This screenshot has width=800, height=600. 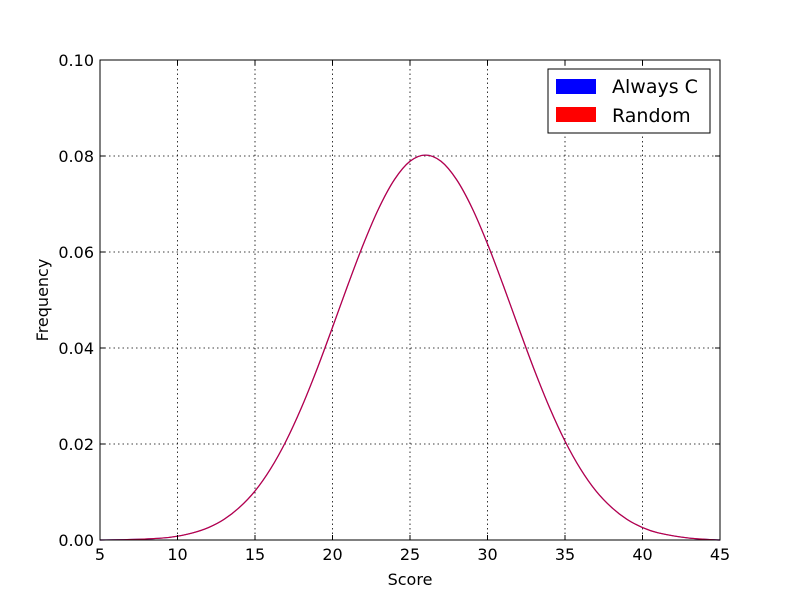 What do you see at coordinates (655, 87) in the screenshot?
I see `legend-label-always-c: Always C` at bounding box center [655, 87].